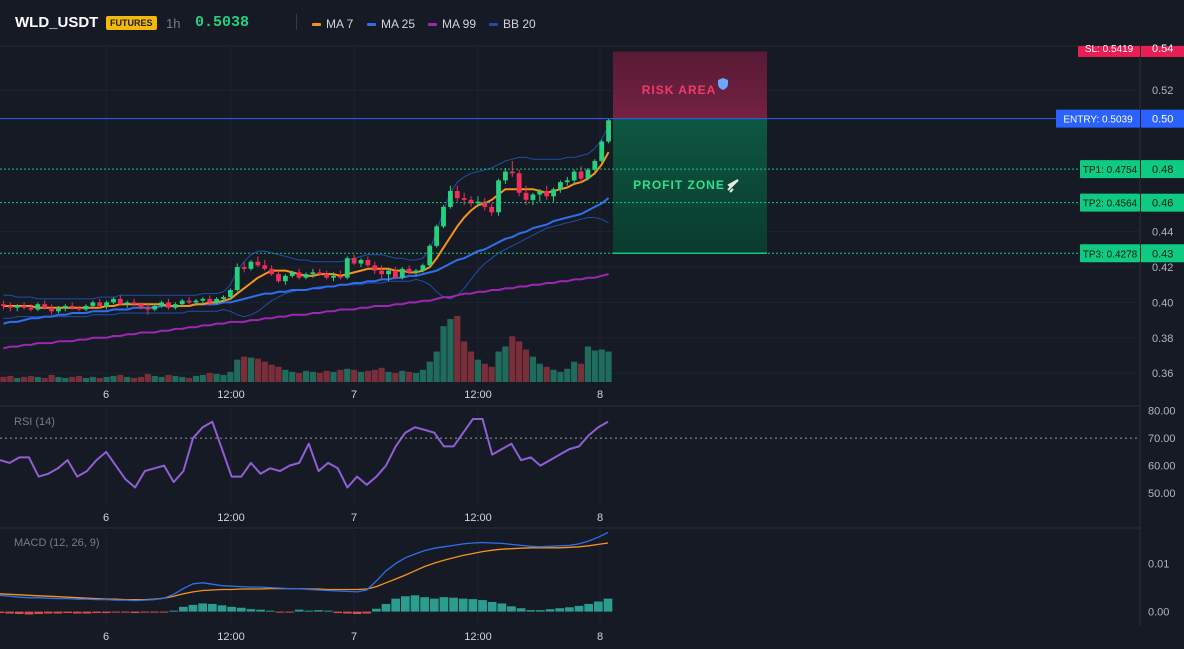  I want to click on price-x-tick-label: 12:00, so click(231, 395).